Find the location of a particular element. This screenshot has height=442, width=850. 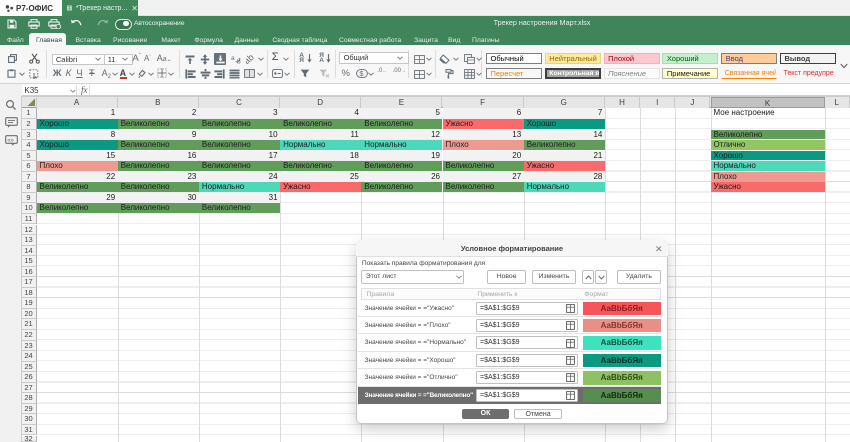

svg-text: a is located at coordinates (233, 58).